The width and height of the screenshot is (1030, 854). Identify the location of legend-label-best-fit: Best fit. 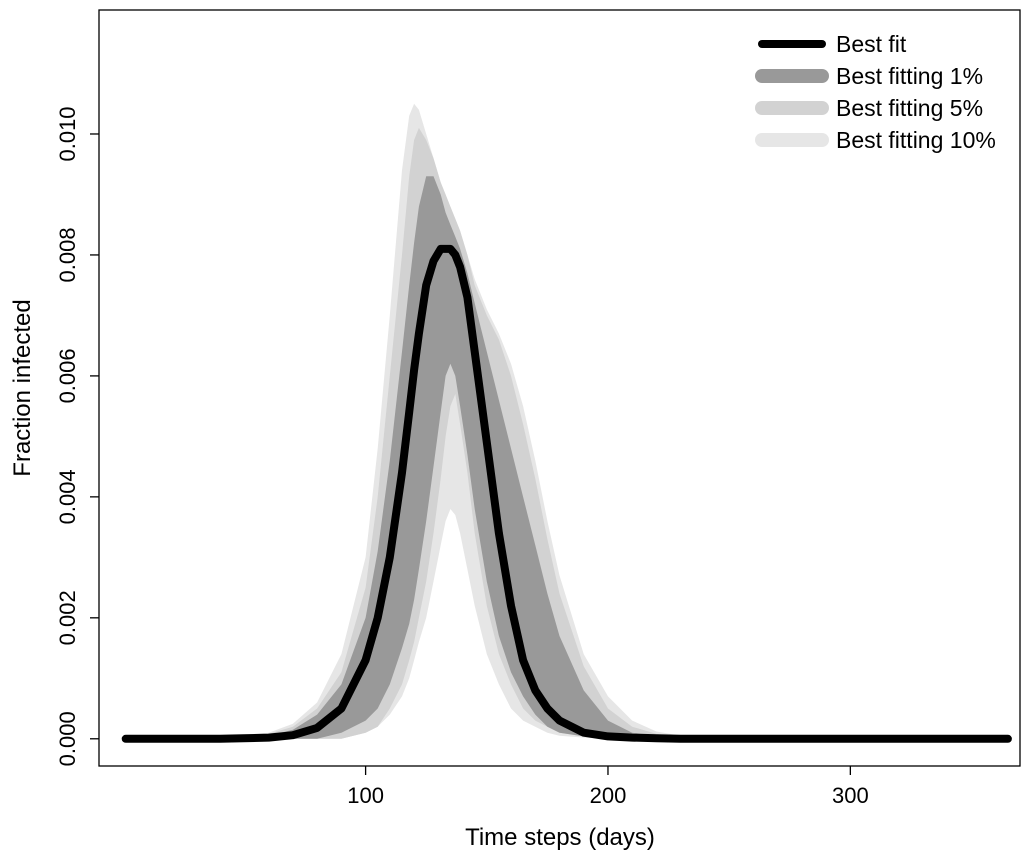
(871, 44).